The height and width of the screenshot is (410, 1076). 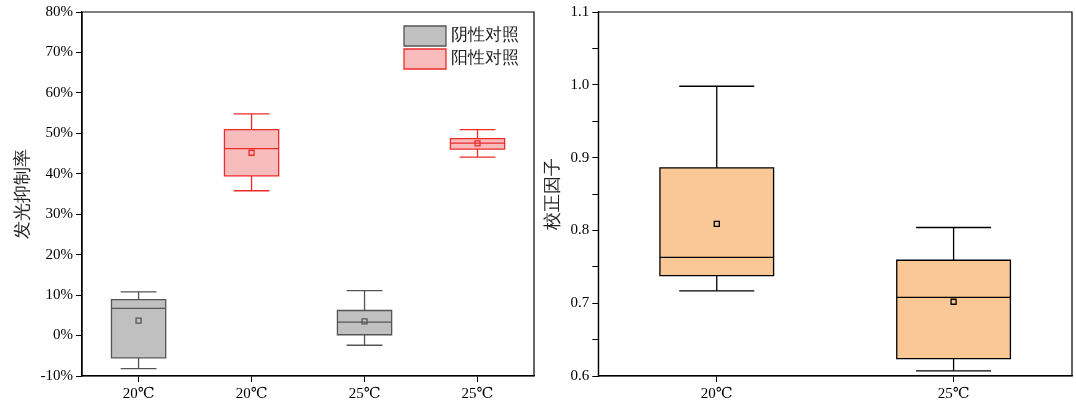 What do you see at coordinates (21, 194) in the screenshot?
I see `y-axis-title: 发光抑制率` at bounding box center [21, 194].